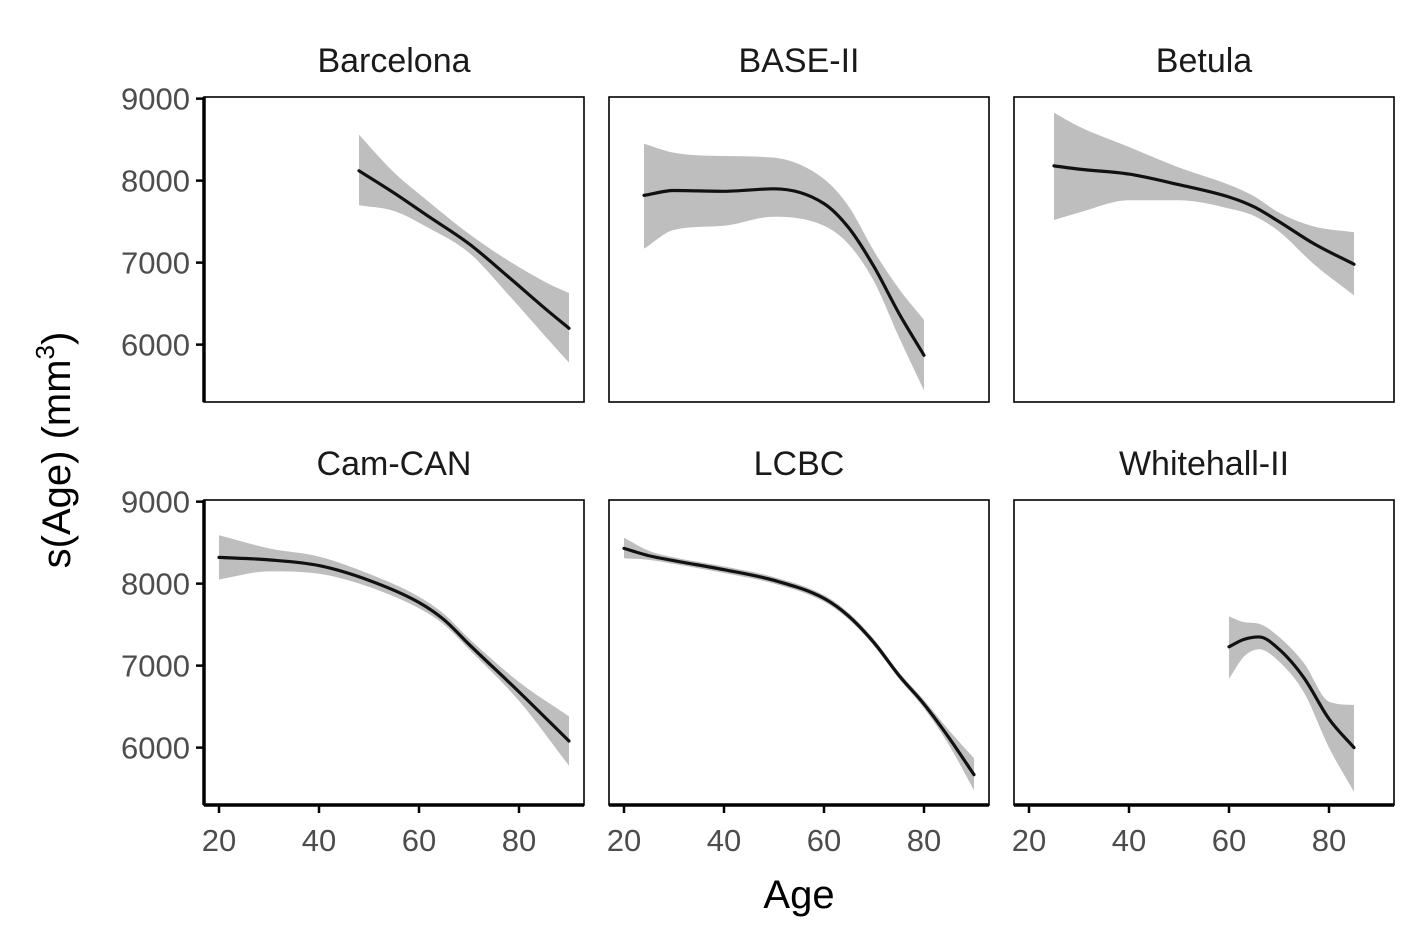  Describe the element at coordinates (57, 463) in the screenshot. I see `y-axis-title-main: s(Age) (mm` at that location.